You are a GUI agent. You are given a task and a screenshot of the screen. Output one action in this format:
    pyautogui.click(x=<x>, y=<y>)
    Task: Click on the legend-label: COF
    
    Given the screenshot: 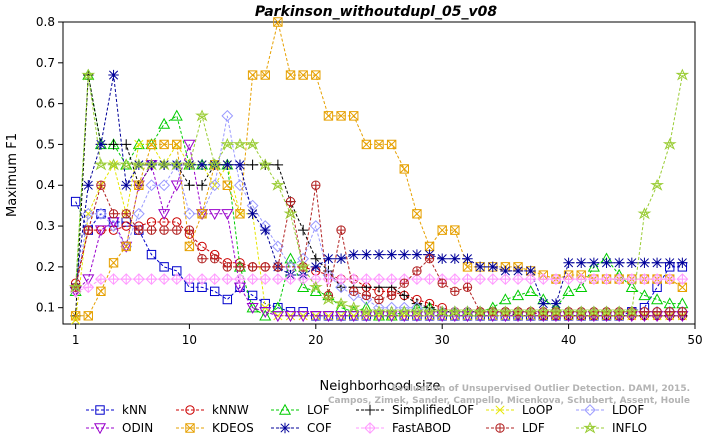 What is the action you would take?
    pyautogui.click(x=319, y=427)
    